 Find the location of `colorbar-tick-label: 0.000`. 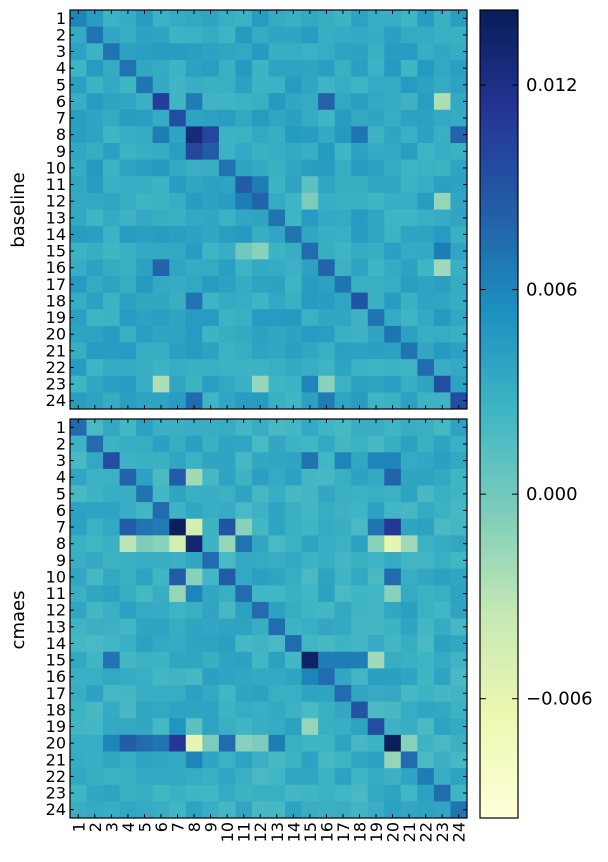

colorbar-tick-label: 0.000 is located at coordinates (552, 494).